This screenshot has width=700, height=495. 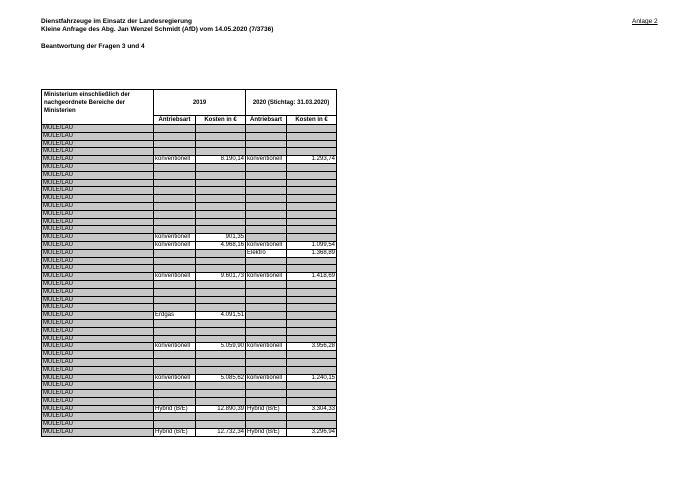 I want to click on data-cell: 5.085,62, so click(x=220, y=378).